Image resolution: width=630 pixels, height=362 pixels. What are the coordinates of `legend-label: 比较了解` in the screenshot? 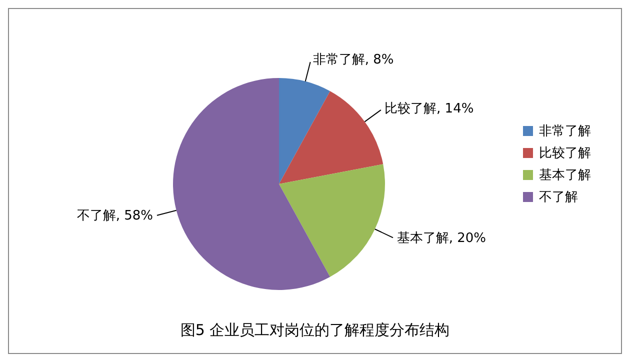 It's located at (565, 153).